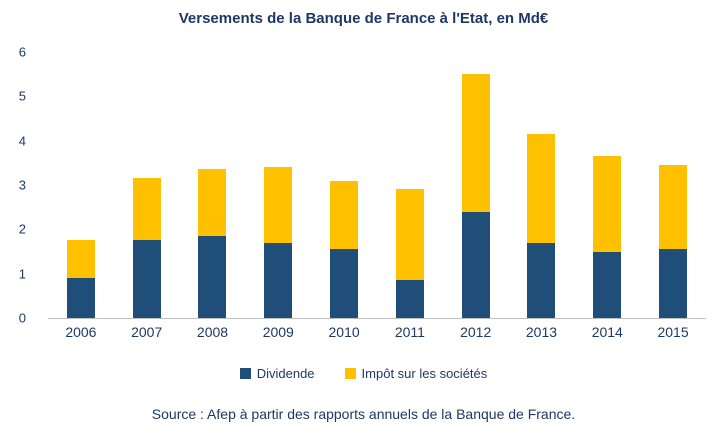 This screenshot has width=727, height=441. What do you see at coordinates (80, 185) in the screenshot?
I see `bar-2006` at bounding box center [80, 185].